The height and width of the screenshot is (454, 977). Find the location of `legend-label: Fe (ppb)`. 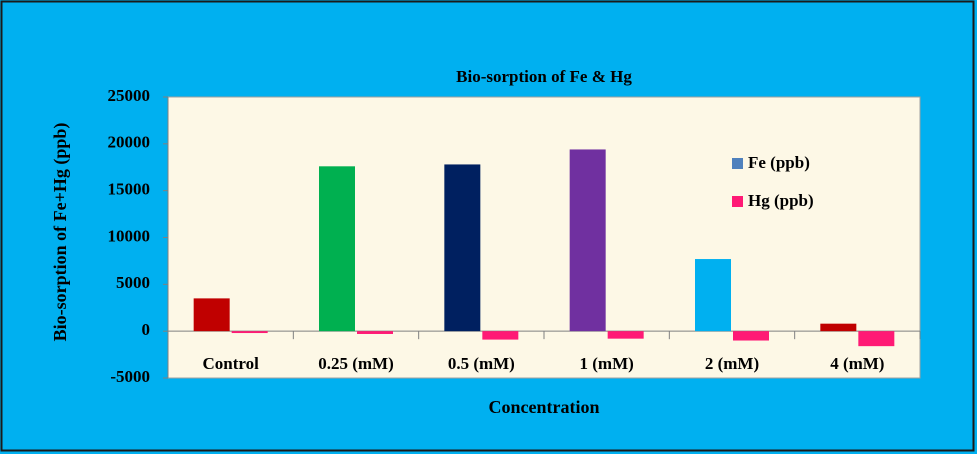

legend-label: Fe (ppb) is located at coordinates (779, 162).